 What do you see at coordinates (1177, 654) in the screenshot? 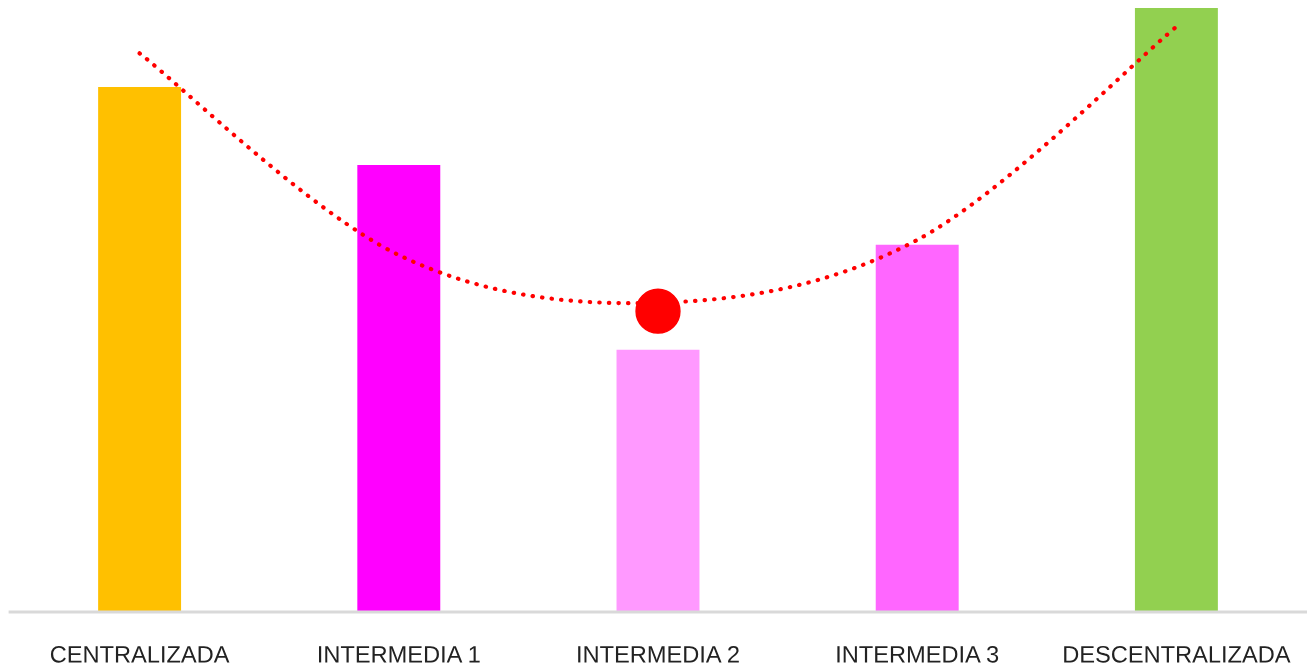
I see `x-tick-label: DESCENTRALIZADA` at bounding box center [1177, 654].